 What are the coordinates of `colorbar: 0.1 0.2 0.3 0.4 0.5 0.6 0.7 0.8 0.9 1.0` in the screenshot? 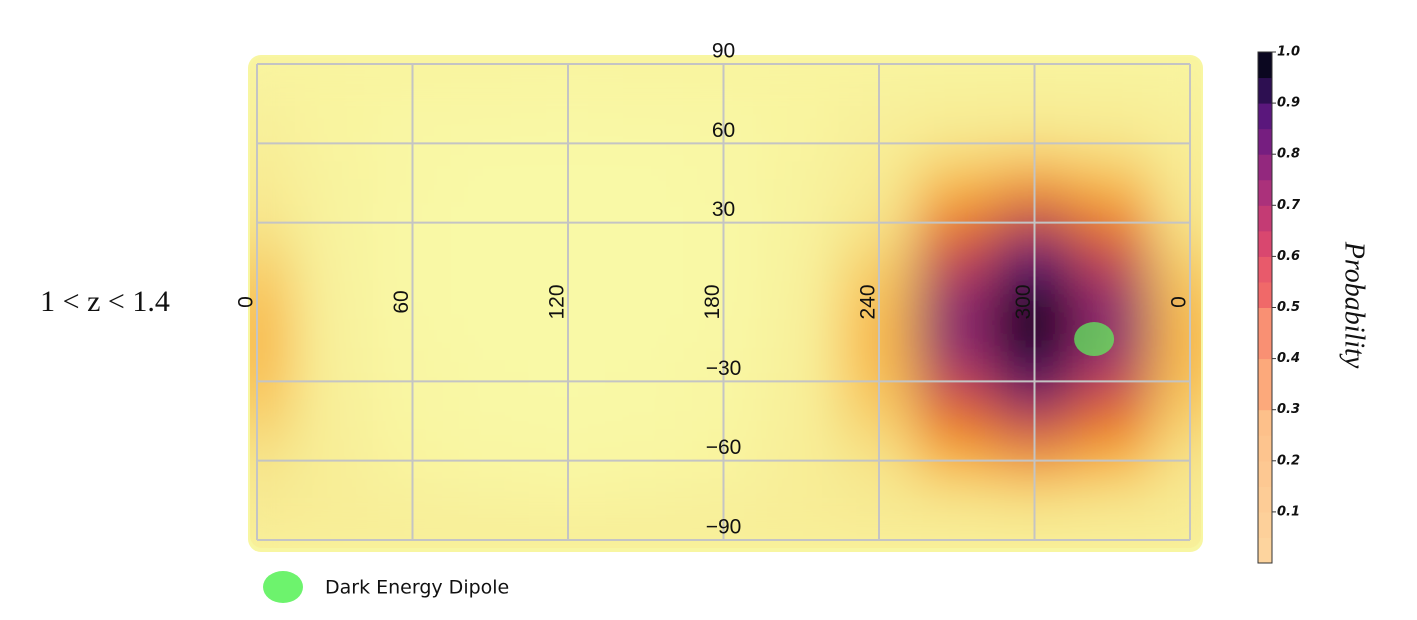 It's located at (1279, 304).